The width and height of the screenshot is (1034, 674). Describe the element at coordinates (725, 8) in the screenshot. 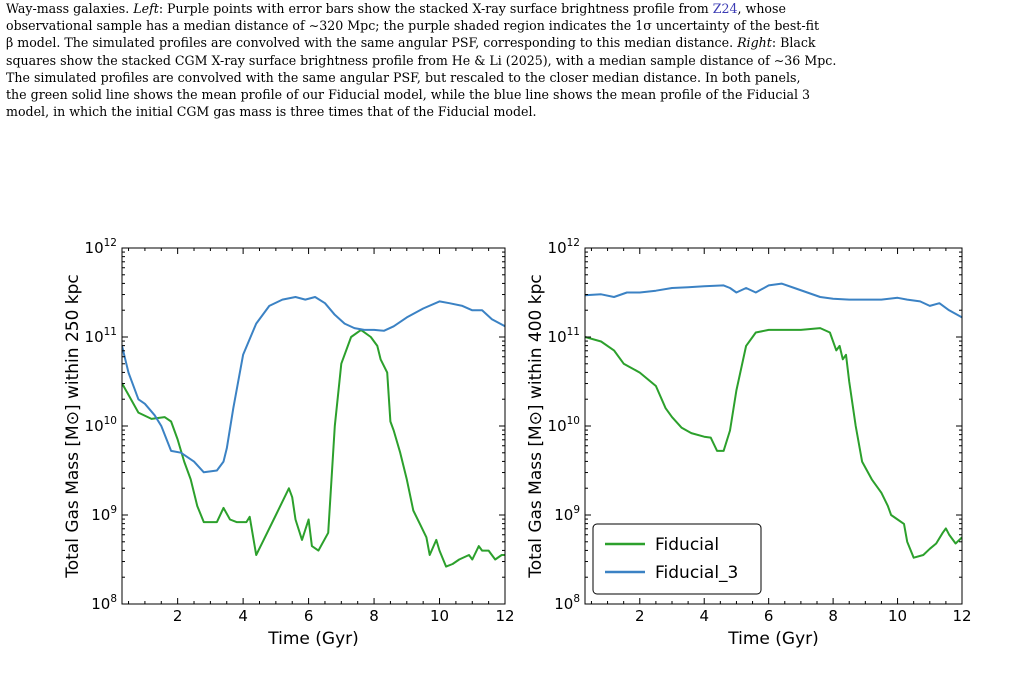

I see `citation-link-z24: Z24` at that location.